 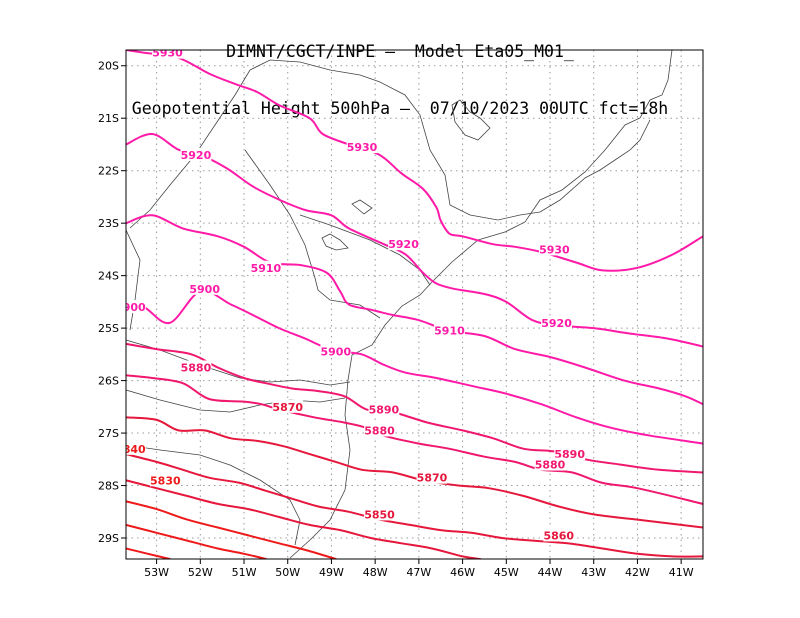 What do you see at coordinates (108, 66) in the screenshot?
I see `tick-label-lat: 20S` at bounding box center [108, 66].